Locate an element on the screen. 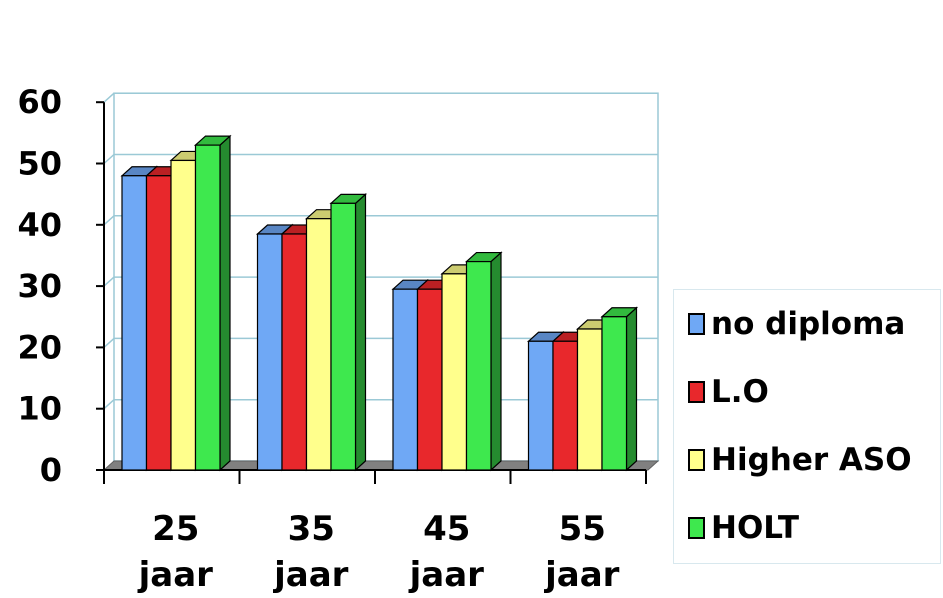 This screenshot has width=943, height=598. legend-label-2: Higher ASO is located at coordinates (811, 460).